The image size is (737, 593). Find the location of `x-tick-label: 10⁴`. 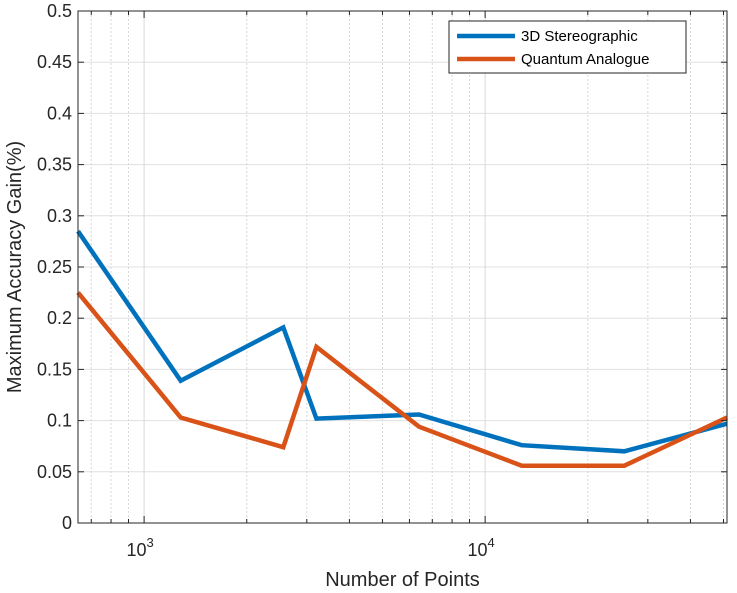

x-tick-label: 10⁴ is located at coordinates (480, 547).